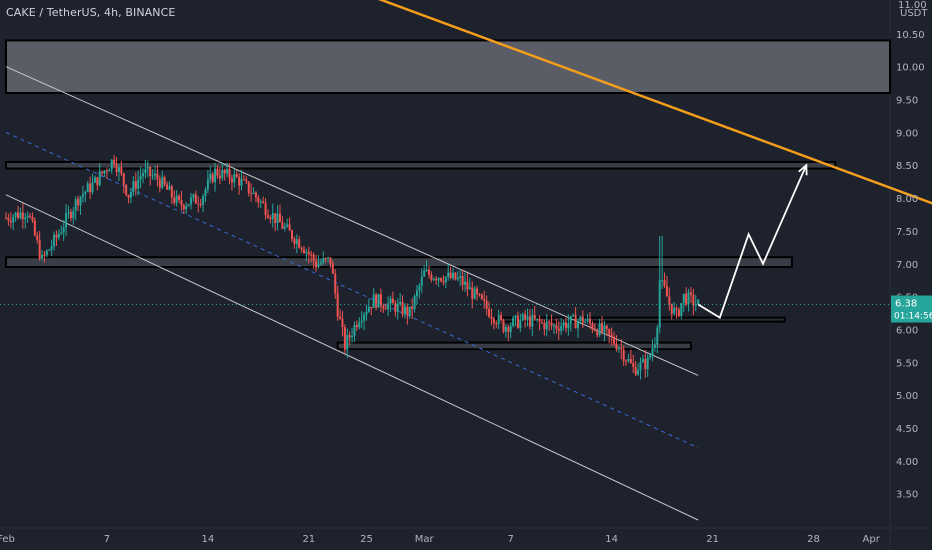  What do you see at coordinates (907, 462) in the screenshot?
I see `y-tick-label: 4.00` at bounding box center [907, 462].